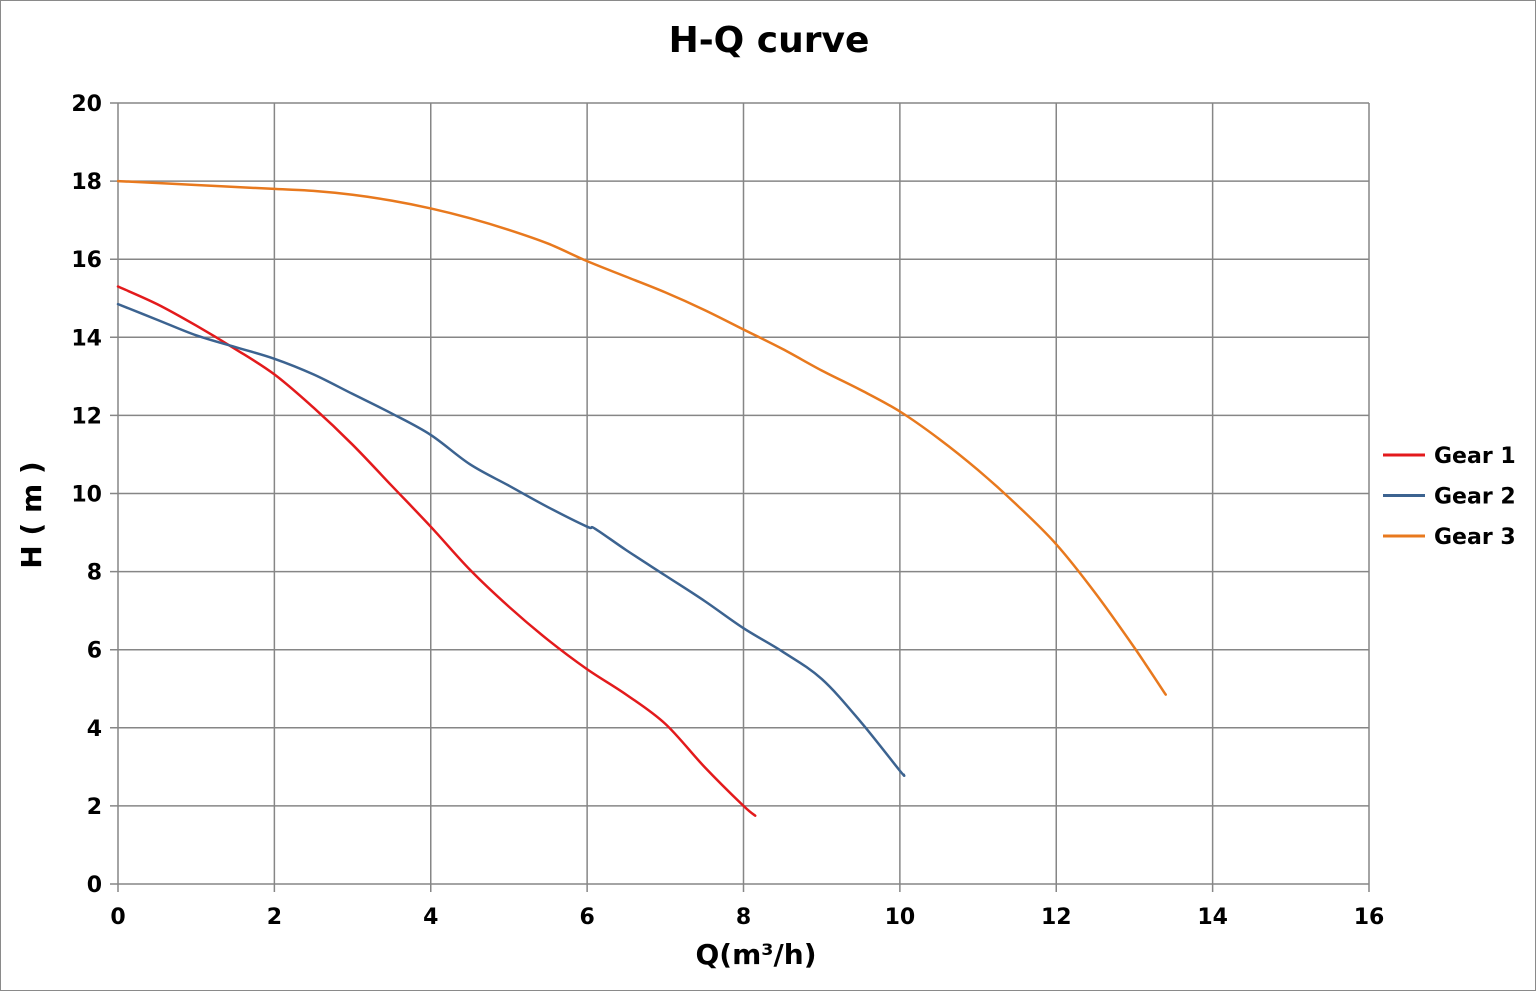  What do you see at coordinates (900, 917) in the screenshot?
I see `x-tick-label: 10` at bounding box center [900, 917].